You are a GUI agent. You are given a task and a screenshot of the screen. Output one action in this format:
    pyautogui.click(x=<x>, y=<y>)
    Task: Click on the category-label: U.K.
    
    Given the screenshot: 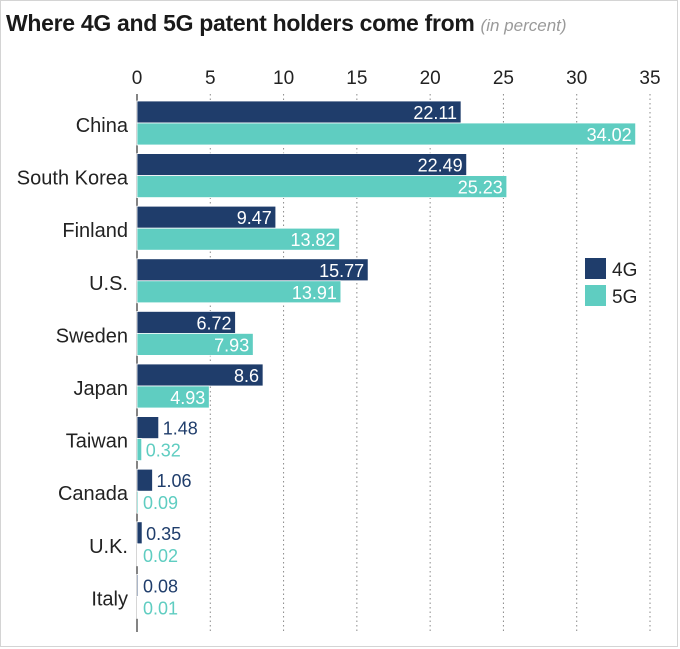 What is the action you would take?
    pyautogui.click(x=108, y=547)
    